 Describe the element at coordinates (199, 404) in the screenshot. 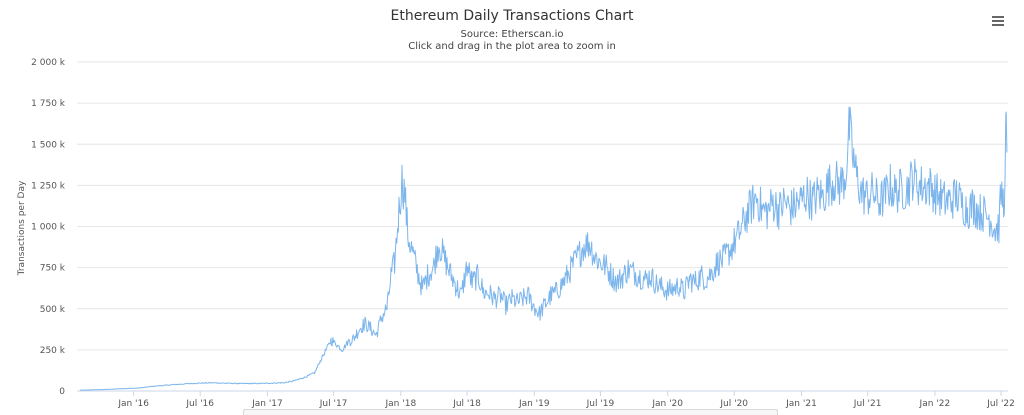

I see `x-tick-label: Jul '16` at that location.